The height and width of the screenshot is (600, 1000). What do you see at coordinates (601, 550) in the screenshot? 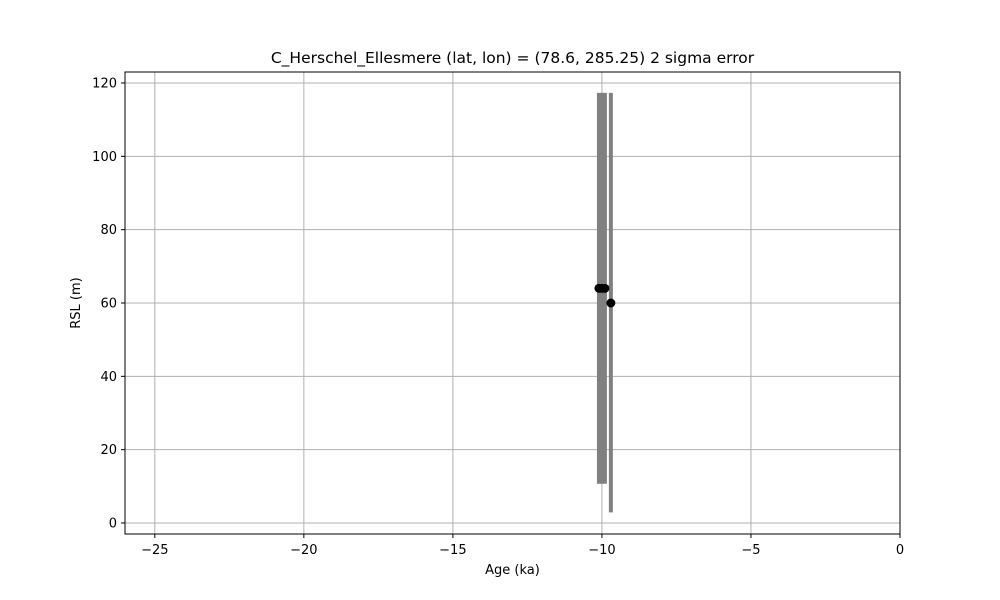
I see `x-tick-label: −10` at bounding box center [601, 550].